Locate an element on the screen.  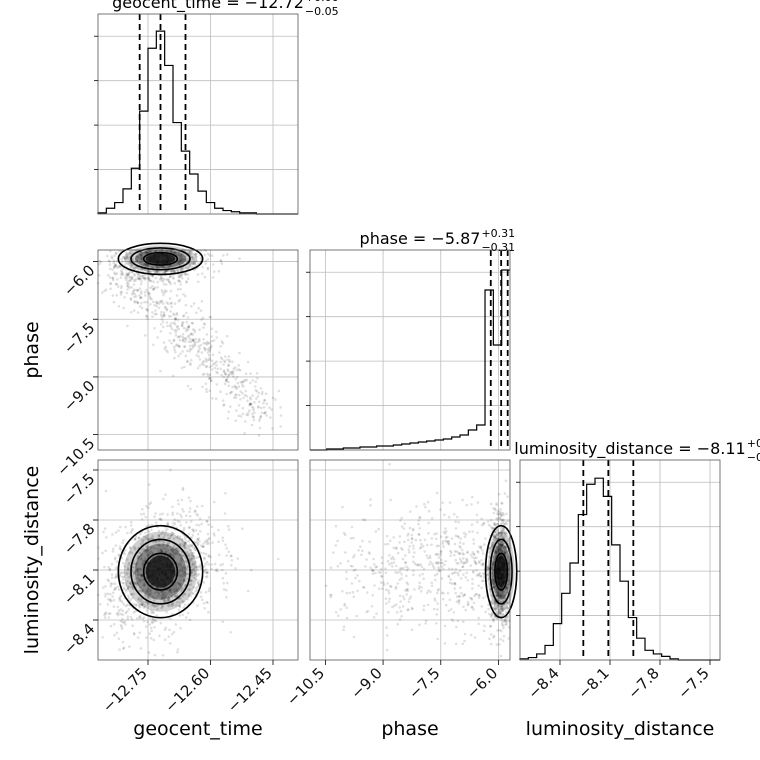
hist-bar-geocent_time is located at coordinates (127, 201).